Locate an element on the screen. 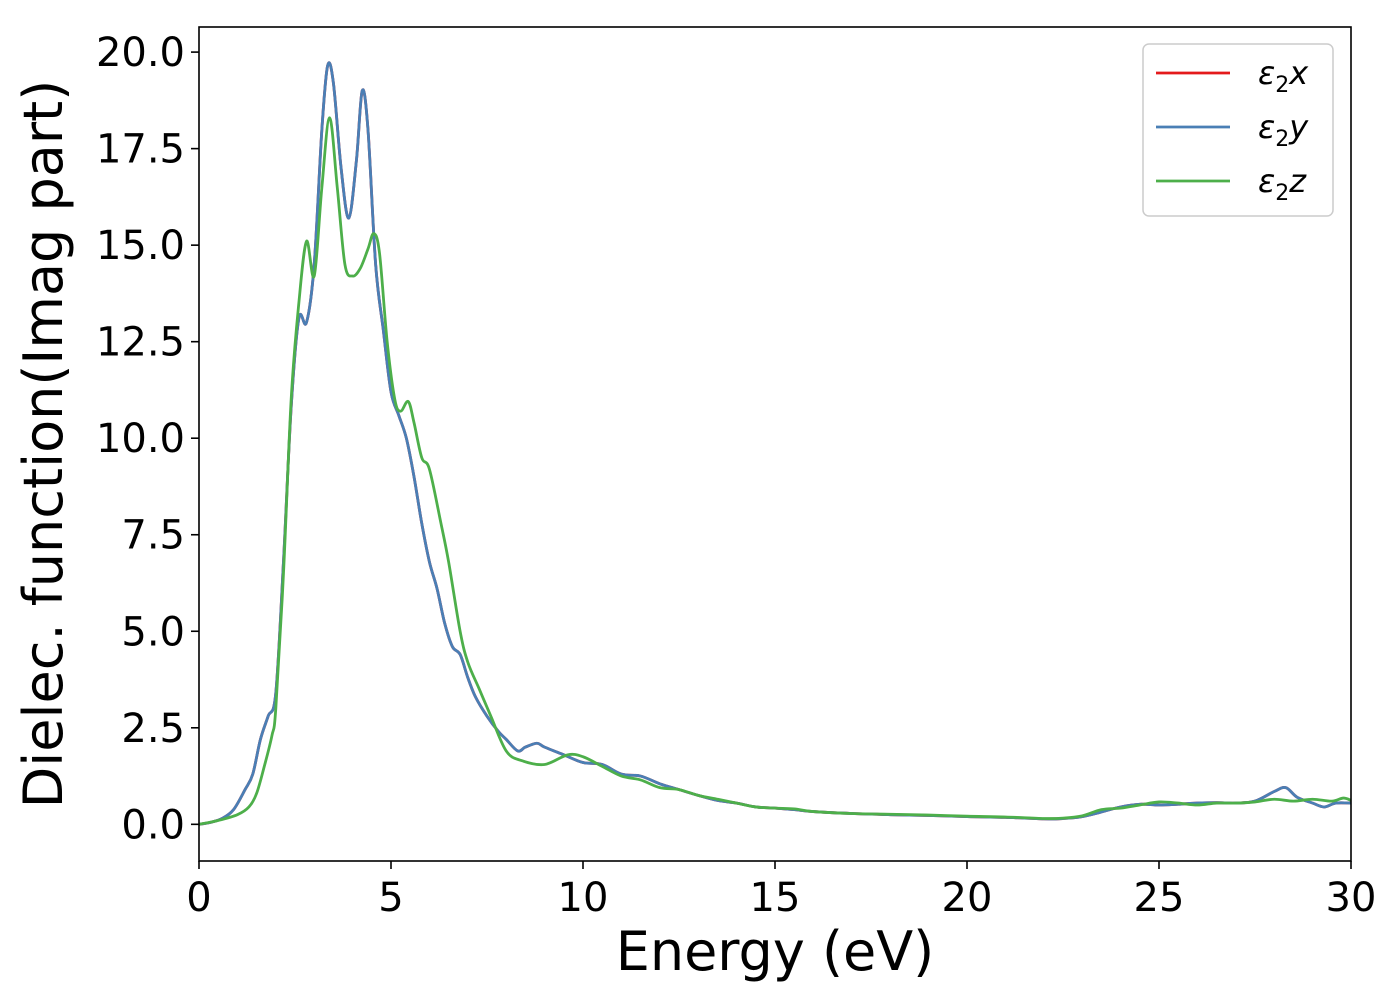 The width and height of the screenshot is (1400, 1000). legend-label-x: ε2x is located at coordinates (1283, 76).